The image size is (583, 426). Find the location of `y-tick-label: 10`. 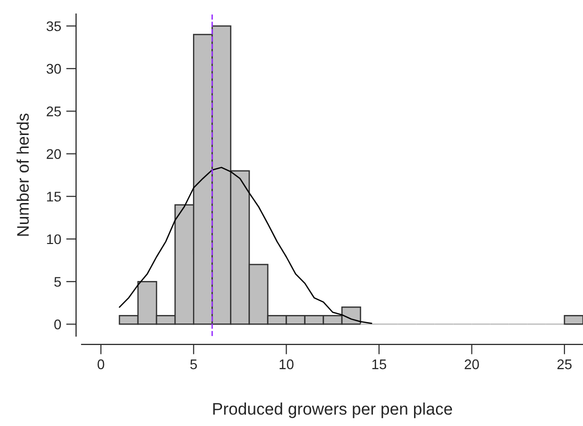

y-tick-label: 10 is located at coordinates (54, 239).